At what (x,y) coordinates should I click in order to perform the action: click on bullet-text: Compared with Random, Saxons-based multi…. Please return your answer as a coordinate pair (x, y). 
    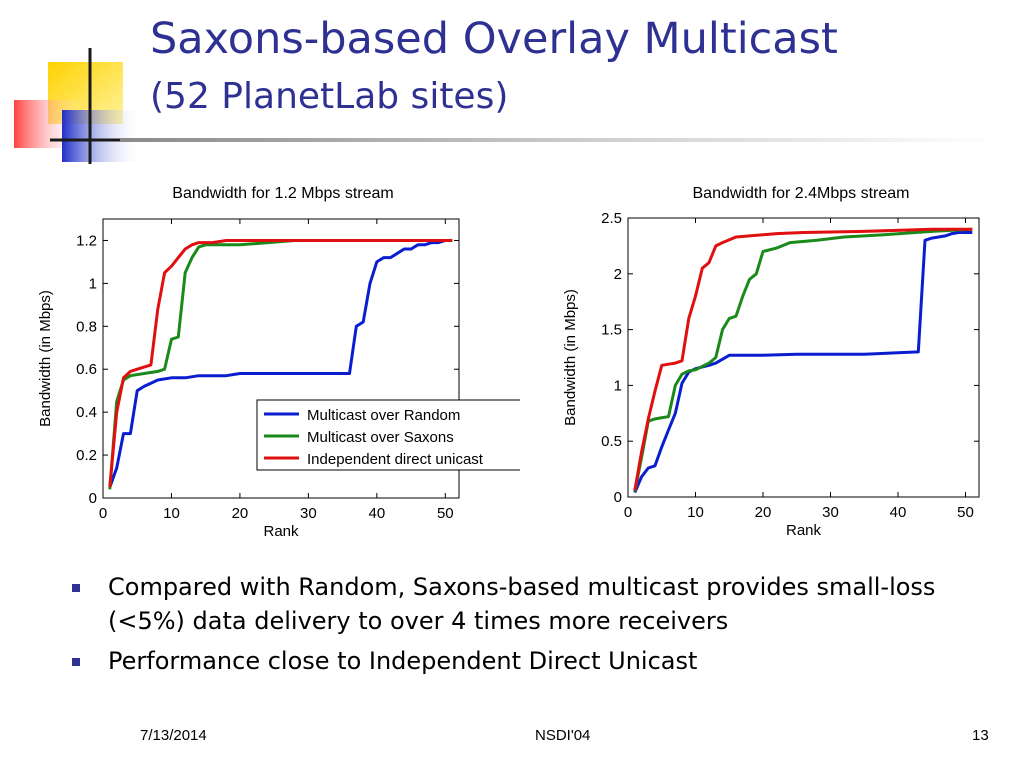
    Looking at the image, I should click on (522, 604).